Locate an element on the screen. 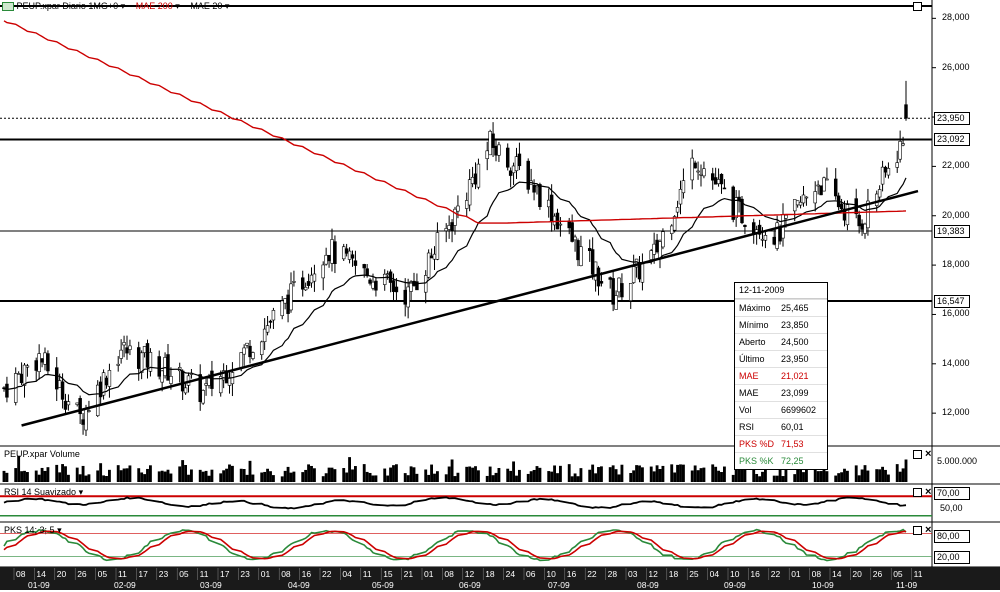 The width and height of the screenshot is (1000, 592). maximize-volume-button is located at coordinates (917, 454).